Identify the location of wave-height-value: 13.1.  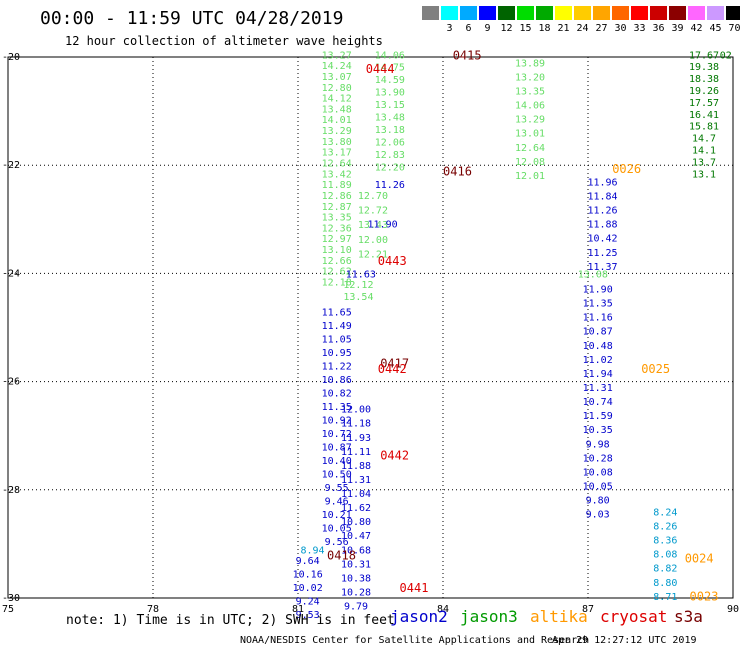
(704, 174).